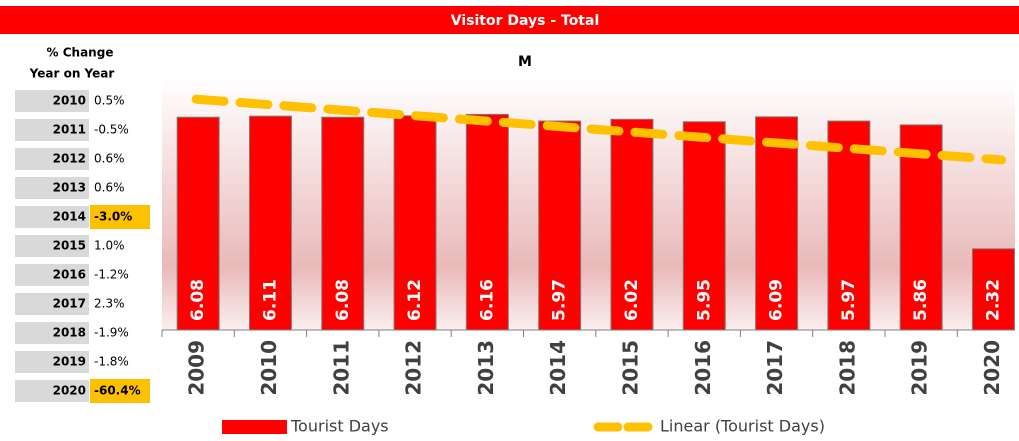  What do you see at coordinates (109, 304) in the screenshot?
I see `change: 2.3%` at bounding box center [109, 304].